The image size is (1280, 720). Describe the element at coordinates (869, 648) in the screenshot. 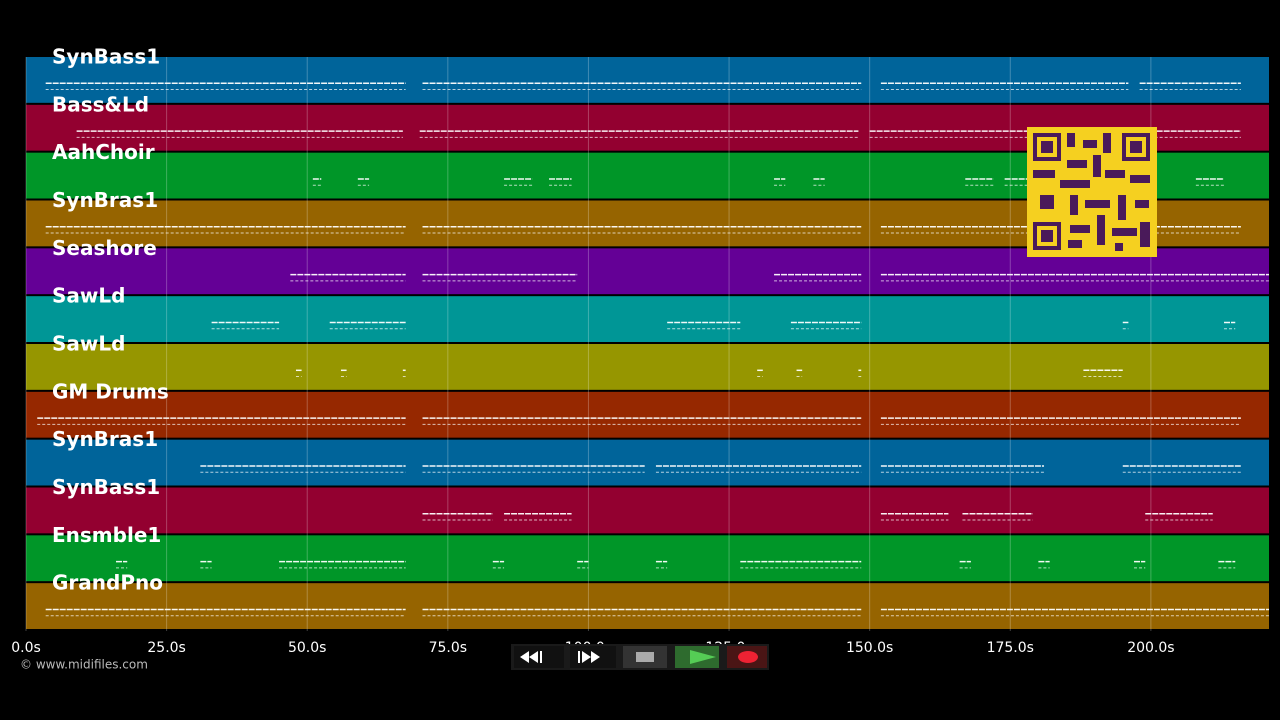

I see `tick-label: 150.0s` at that location.